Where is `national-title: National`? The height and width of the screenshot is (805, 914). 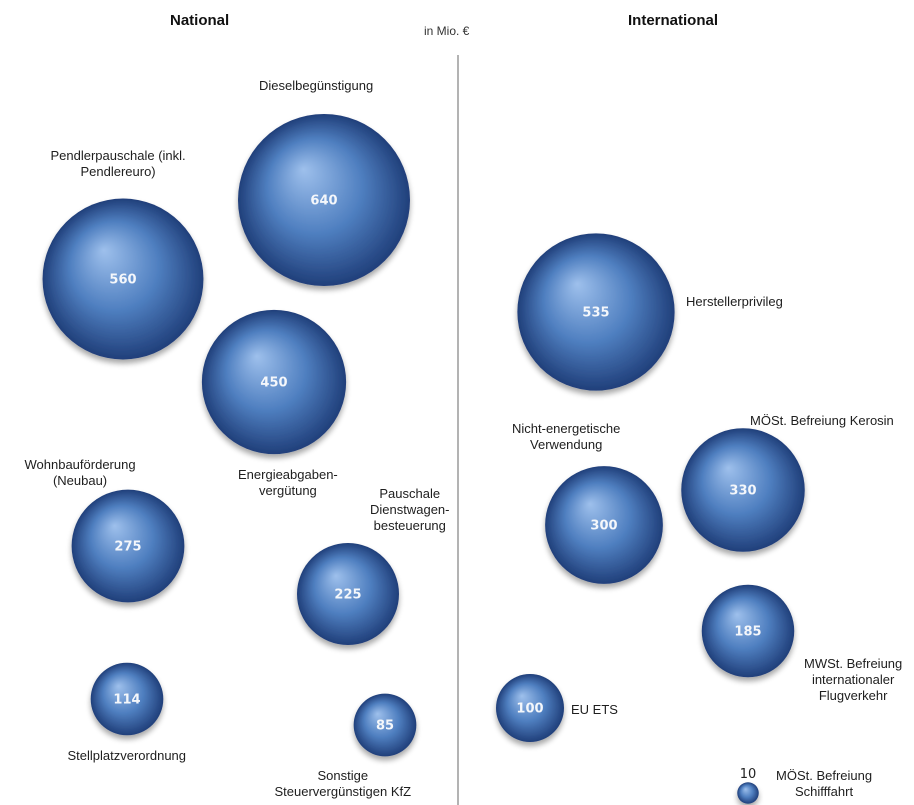 national-title: National is located at coordinates (200, 20).